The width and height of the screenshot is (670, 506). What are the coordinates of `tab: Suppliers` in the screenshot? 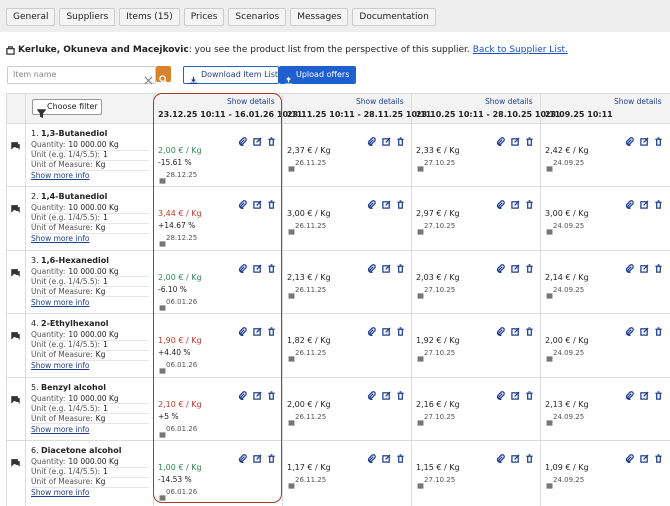 It's located at (87, 17).